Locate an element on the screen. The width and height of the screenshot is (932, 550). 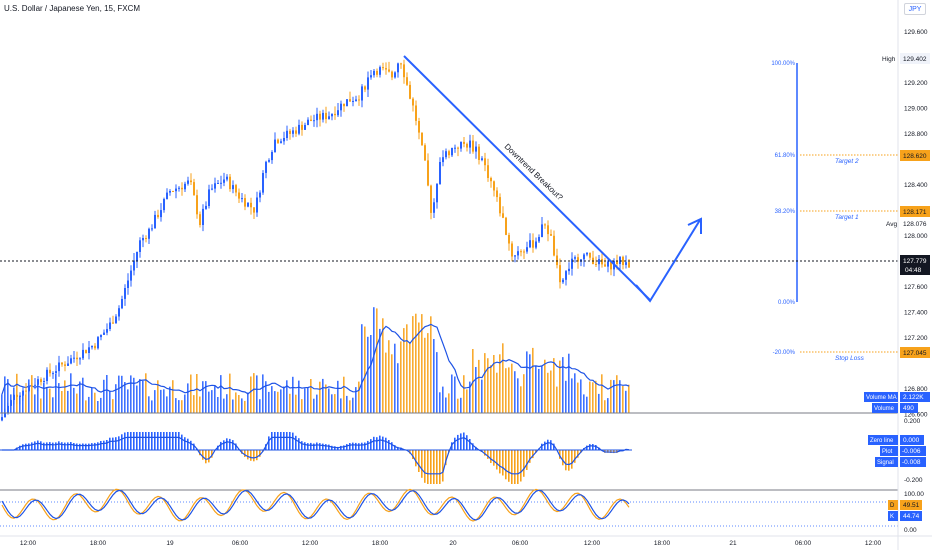
price-tick-label: 128.400 is located at coordinates (916, 185).